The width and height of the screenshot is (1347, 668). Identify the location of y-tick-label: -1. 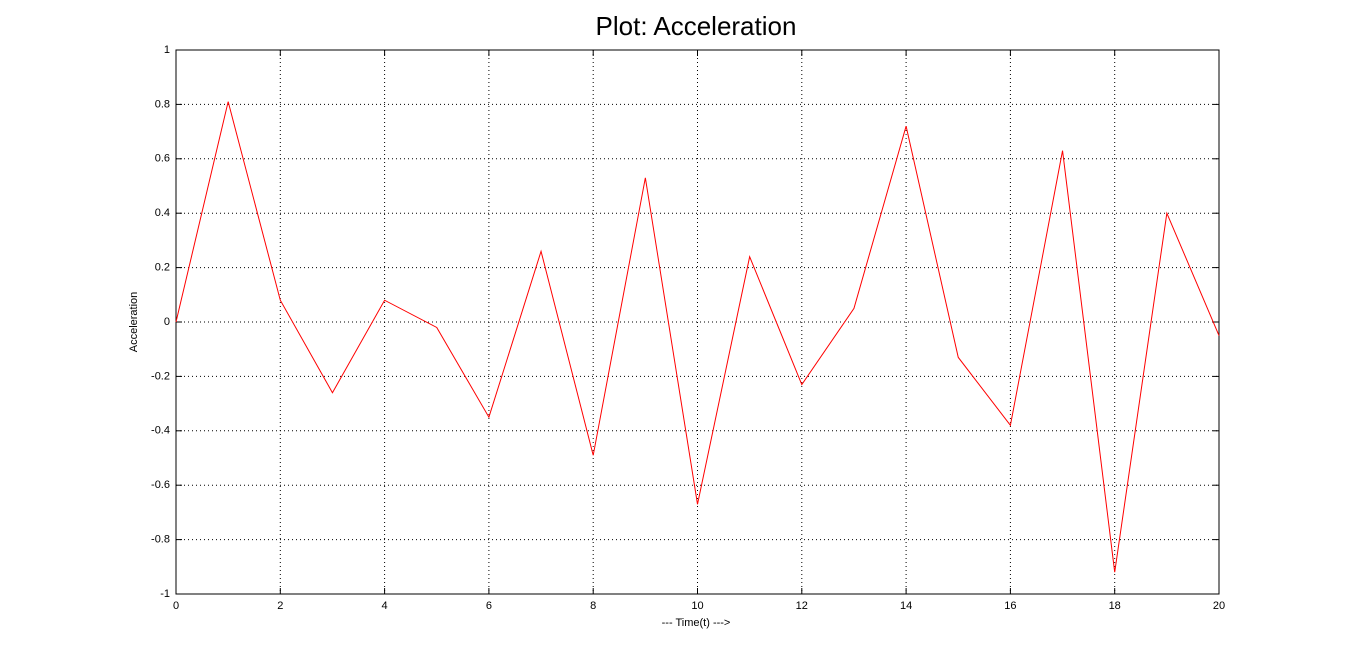
(165, 594).